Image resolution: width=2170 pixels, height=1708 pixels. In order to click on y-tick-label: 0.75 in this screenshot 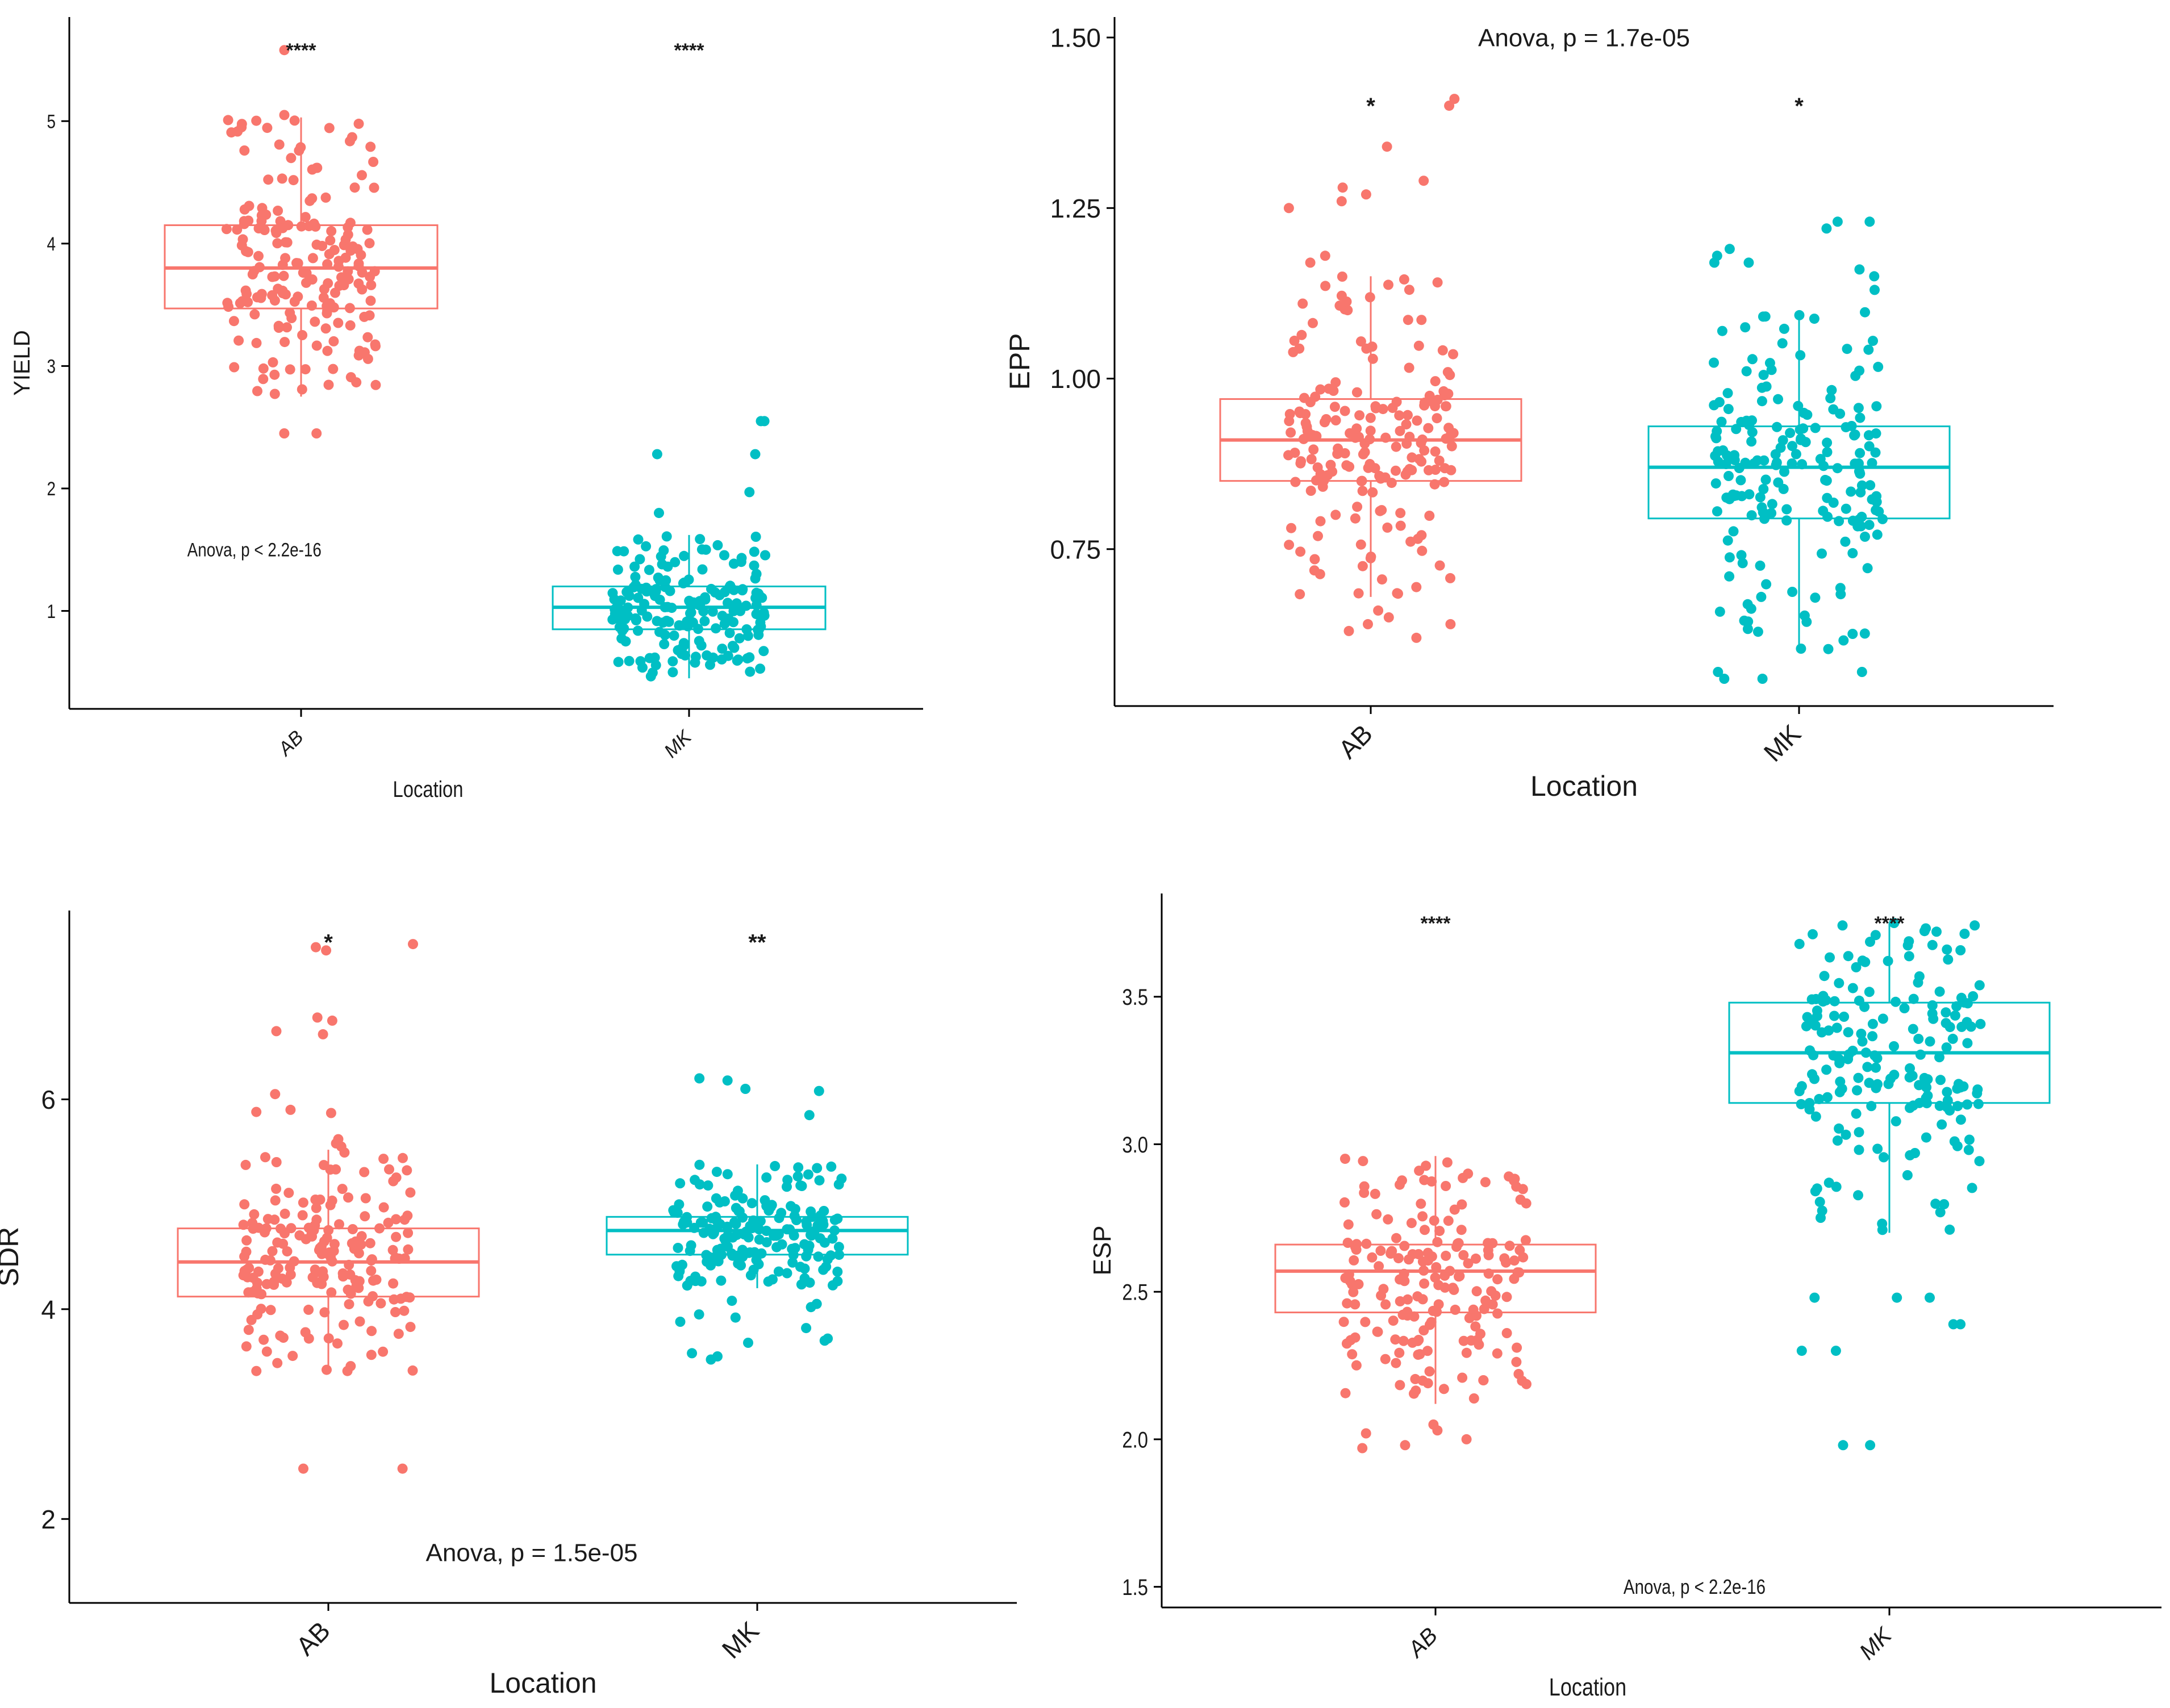, I will do `click(1075, 549)`.